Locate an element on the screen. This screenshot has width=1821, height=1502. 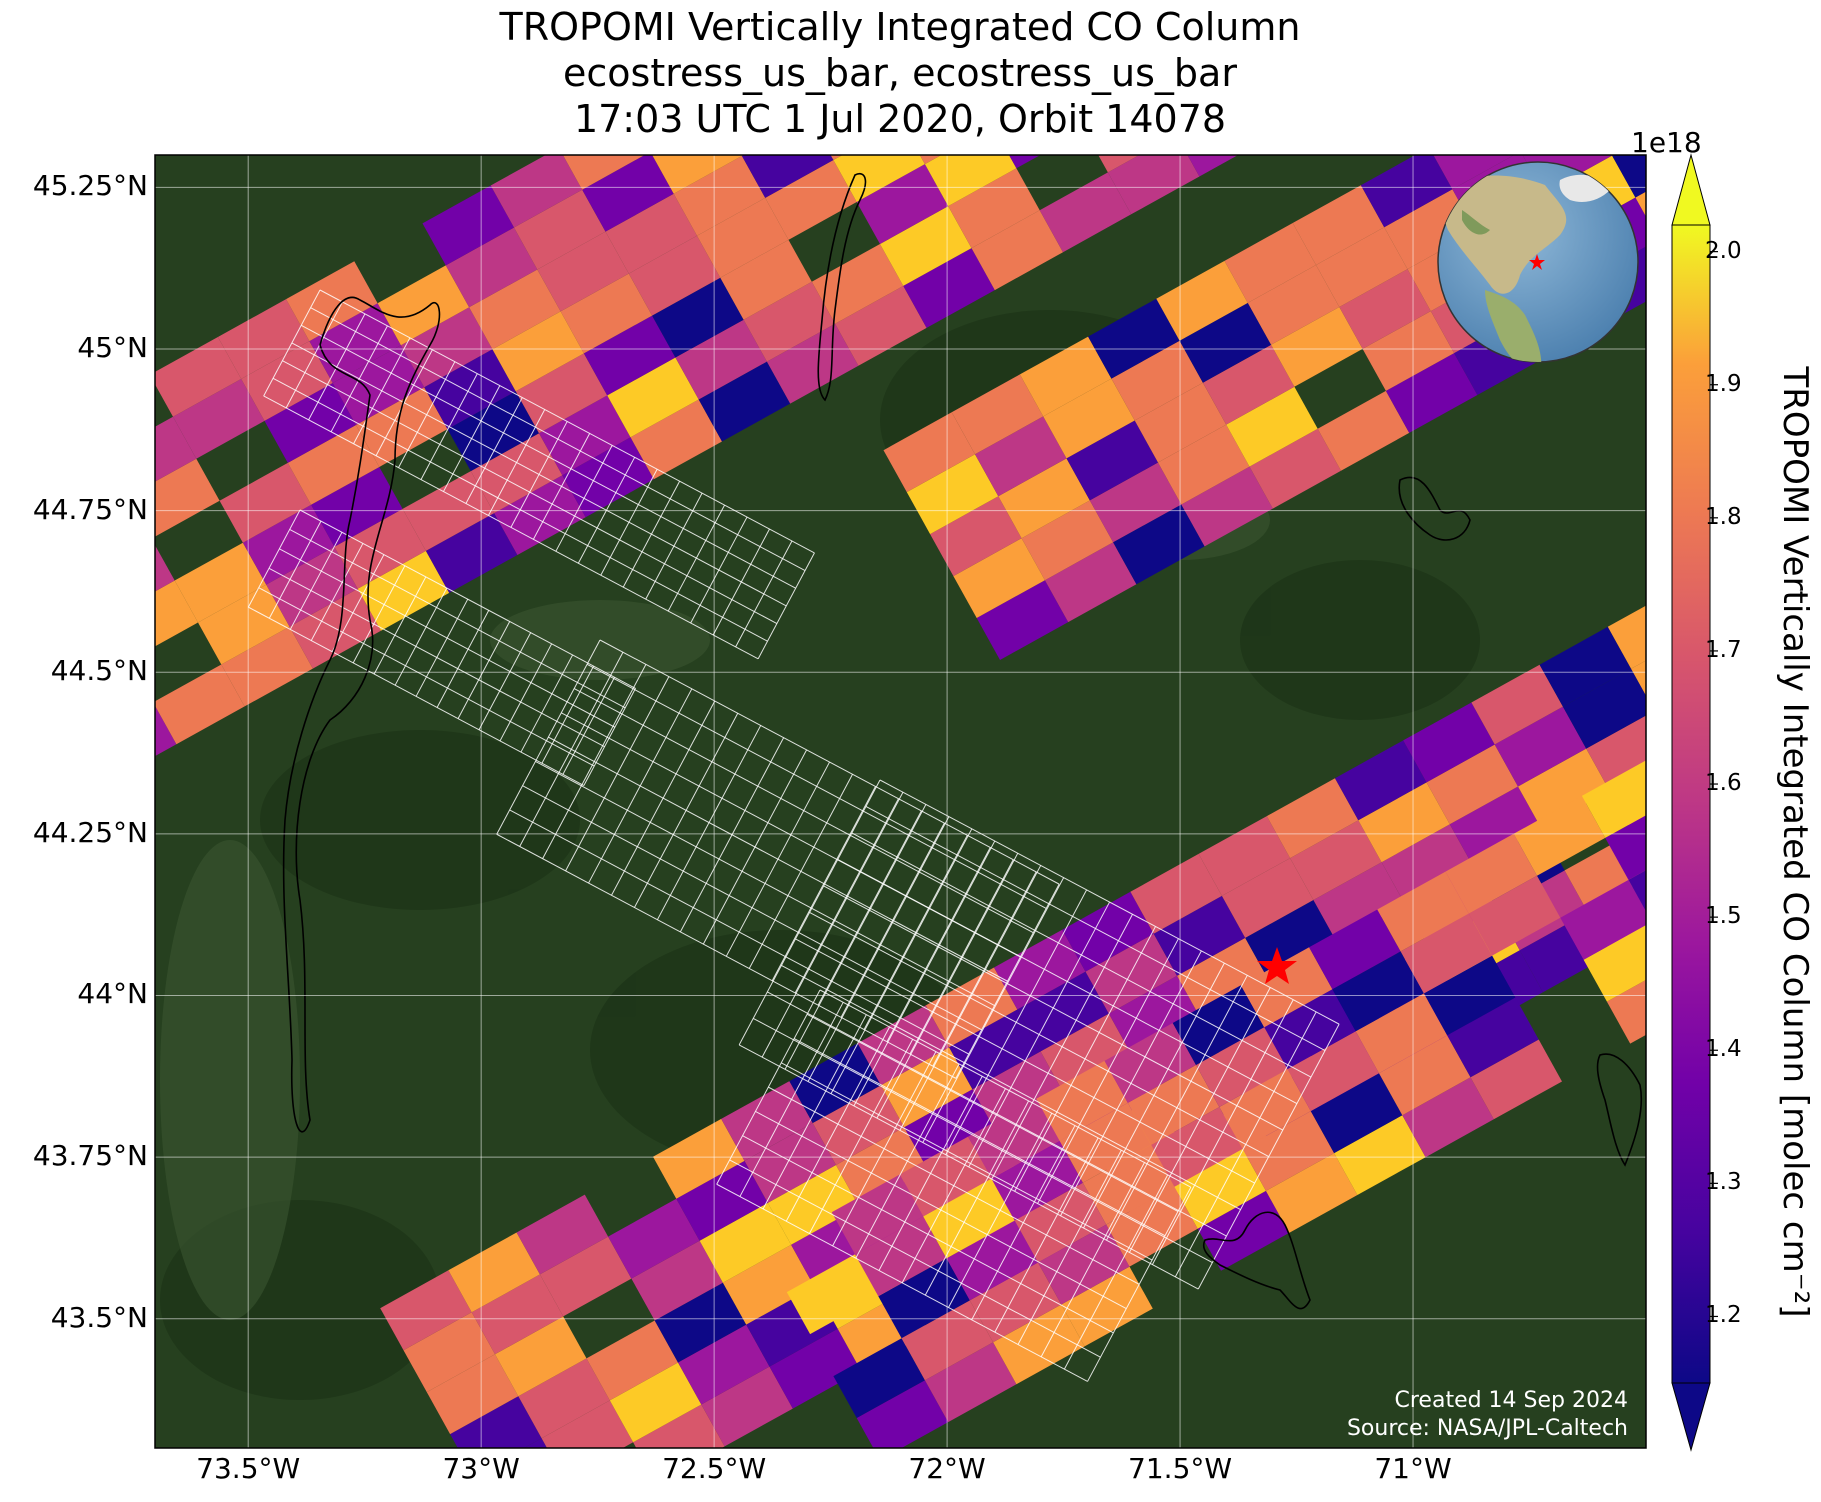
lake-winnipesaukee-outline is located at coordinates (1256, 1260).